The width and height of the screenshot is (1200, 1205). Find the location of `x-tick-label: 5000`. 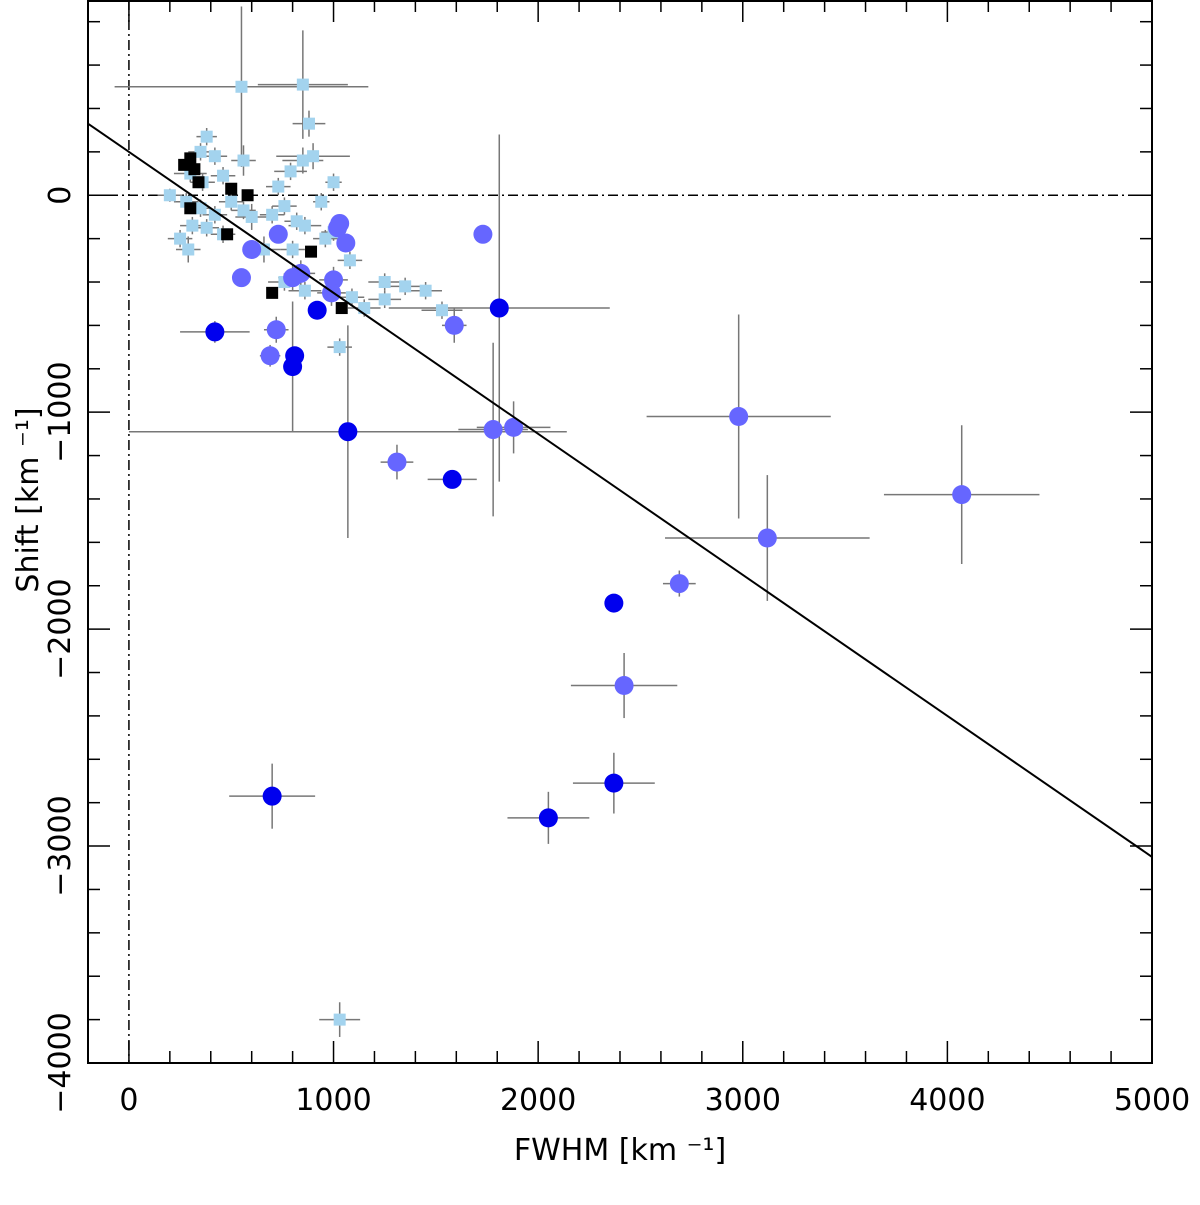

x-tick-label: 5000 is located at coordinates (1152, 1100).